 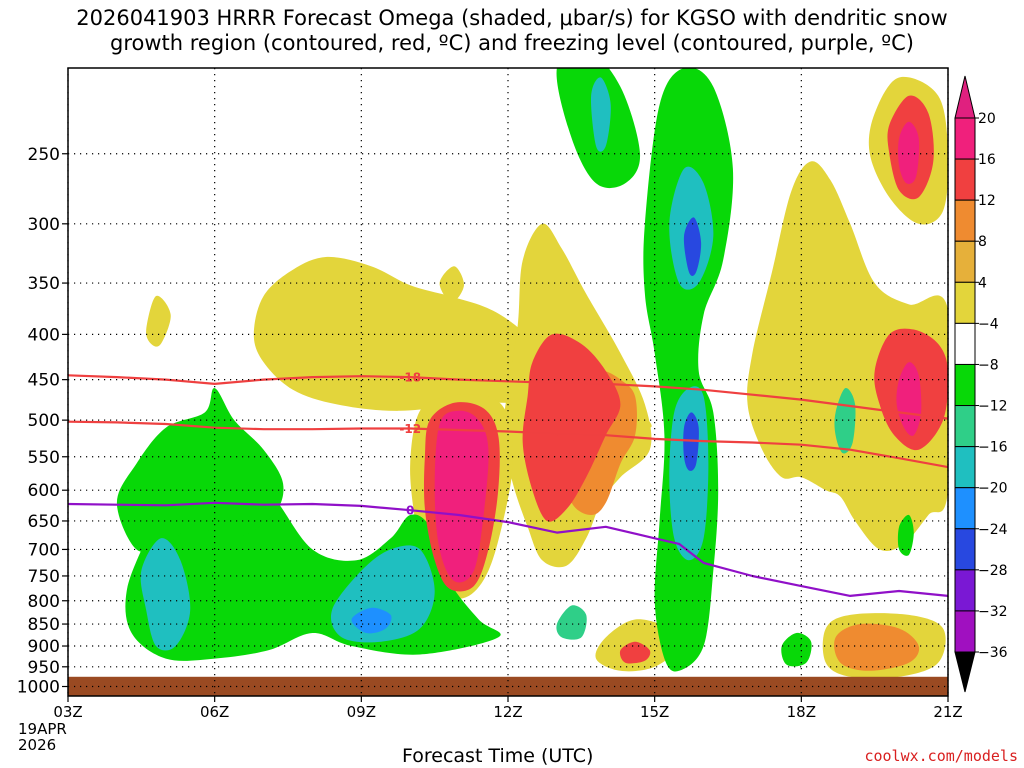 I want to click on colorbar-label-6: −8, so click(x=988, y=365).